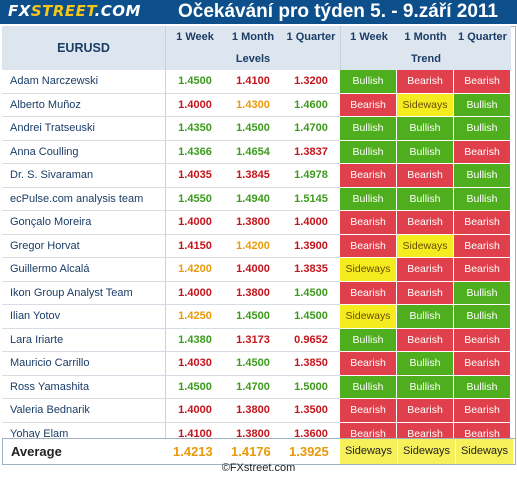 Image resolution: width=517 pixels, height=477 pixels. Describe the element at coordinates (194, 317) in the screenshot. I see `level-value: 1.4250` at that location.